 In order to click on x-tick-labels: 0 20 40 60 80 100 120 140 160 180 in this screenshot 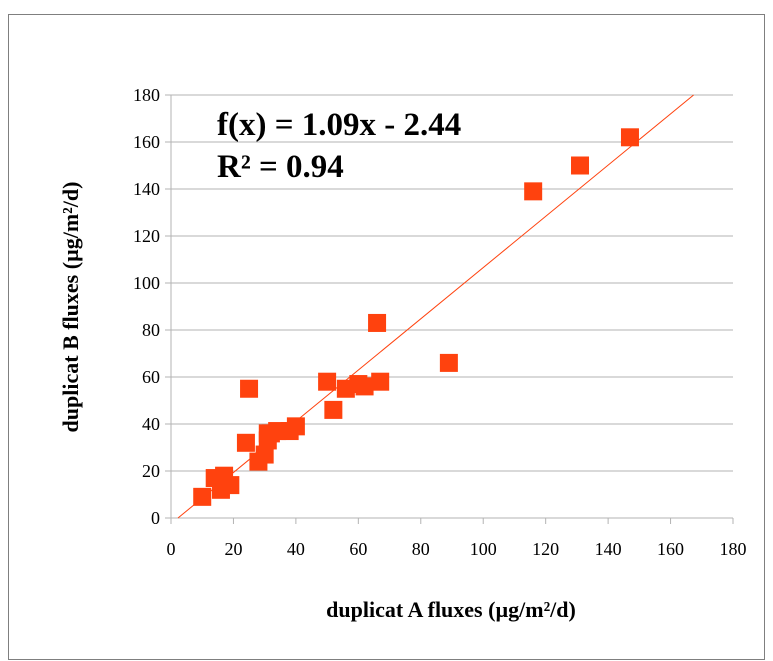, I will do `click(457, 549)`.